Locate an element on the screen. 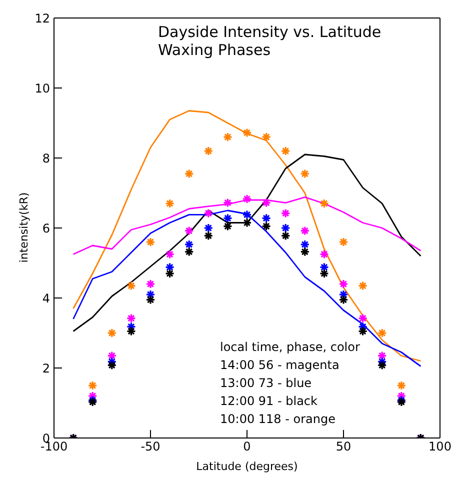  x-tick-label: 50 is located at coordinates (344, 447).